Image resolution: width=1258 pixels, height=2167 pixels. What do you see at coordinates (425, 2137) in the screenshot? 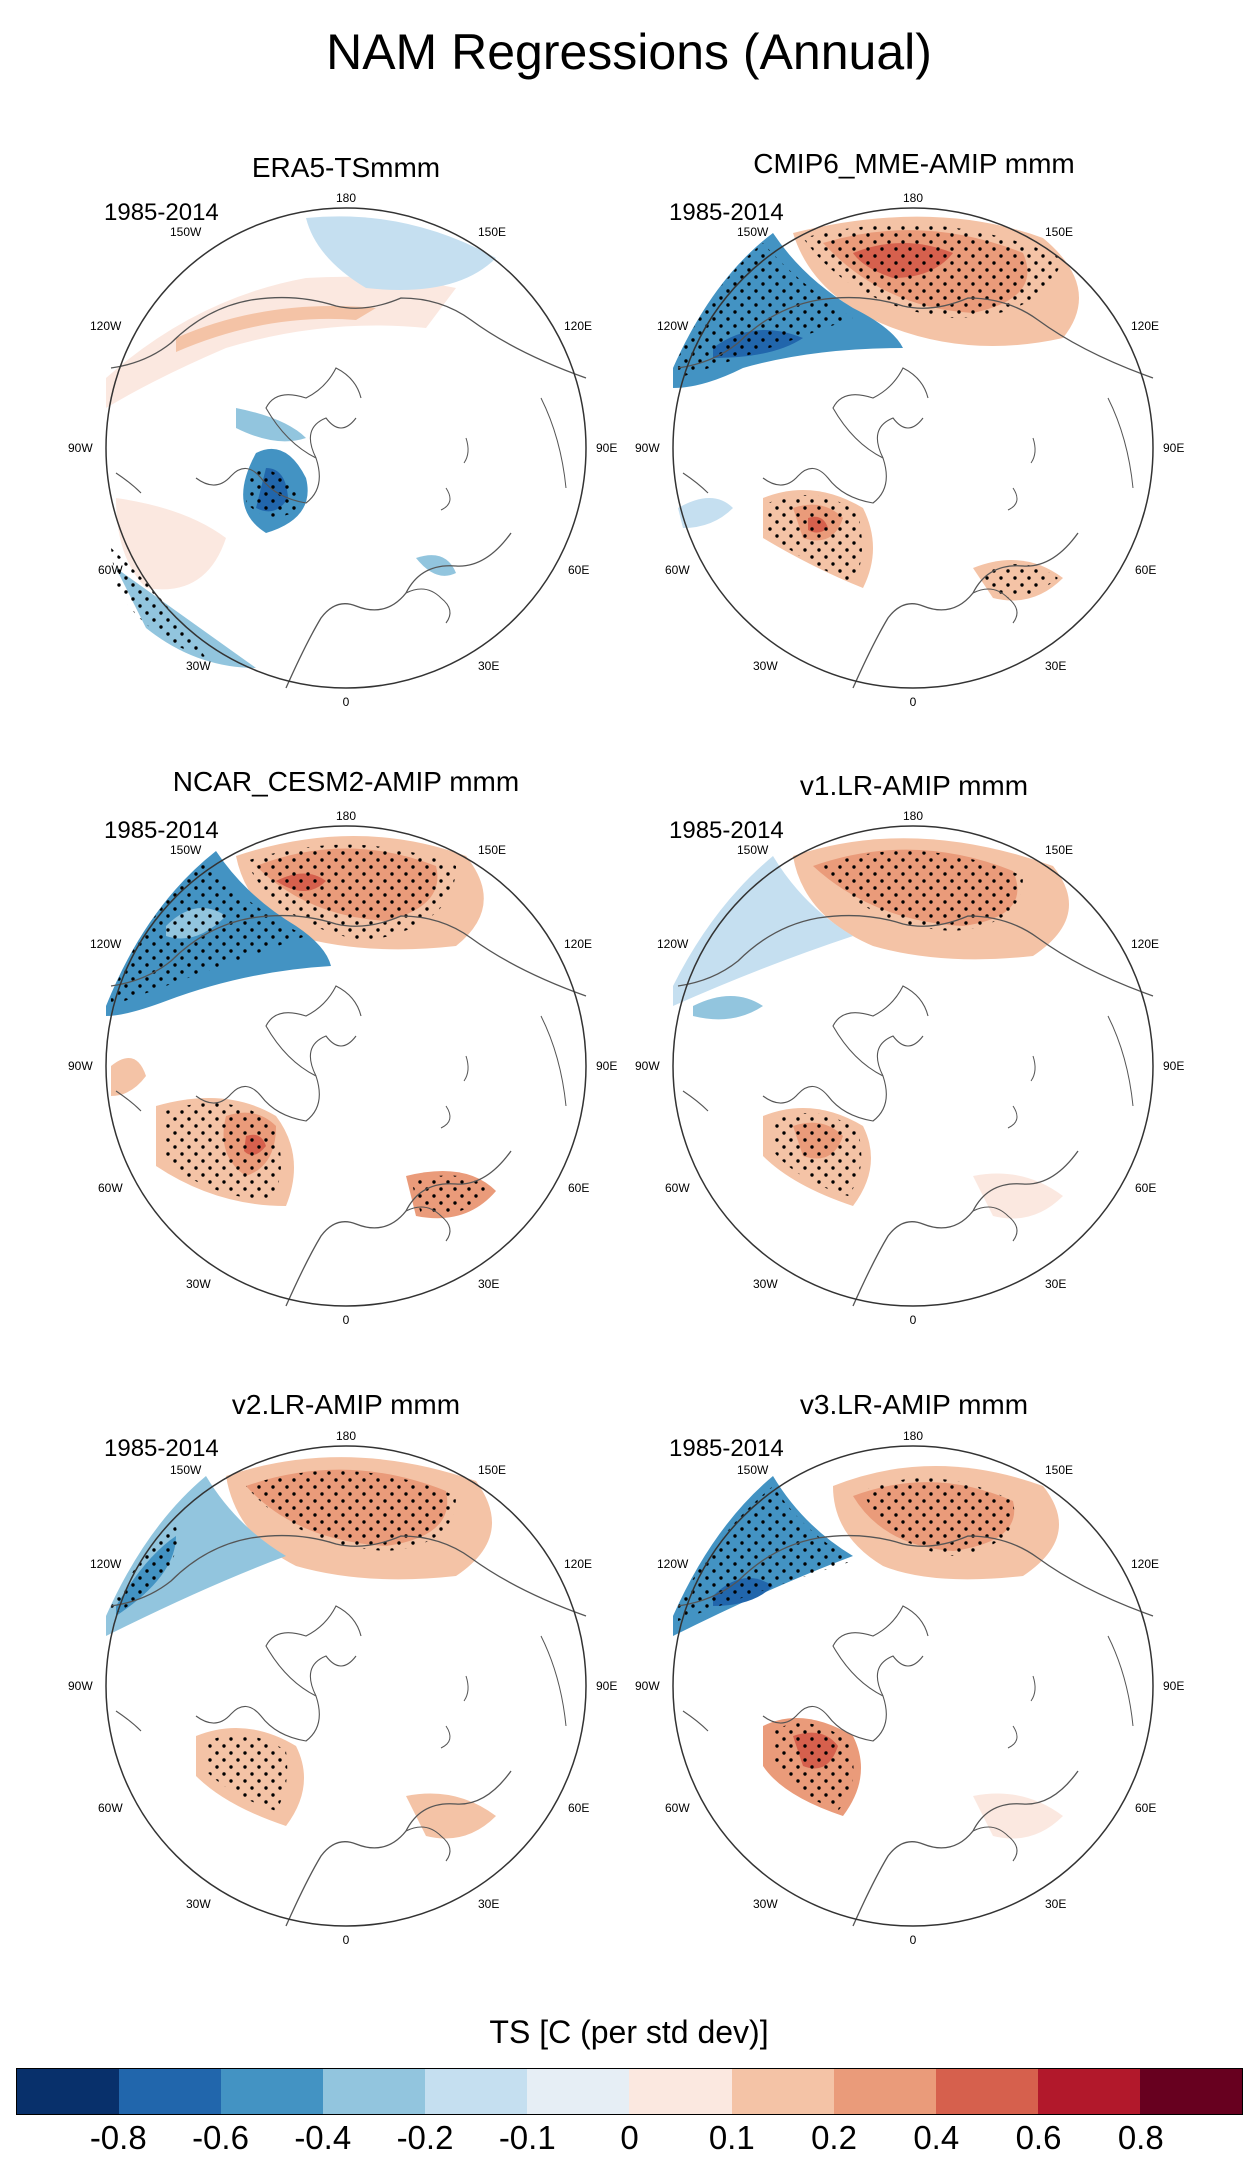
I see `colorbar-tick-label: -0.2` at bounding box center [425, 2137].